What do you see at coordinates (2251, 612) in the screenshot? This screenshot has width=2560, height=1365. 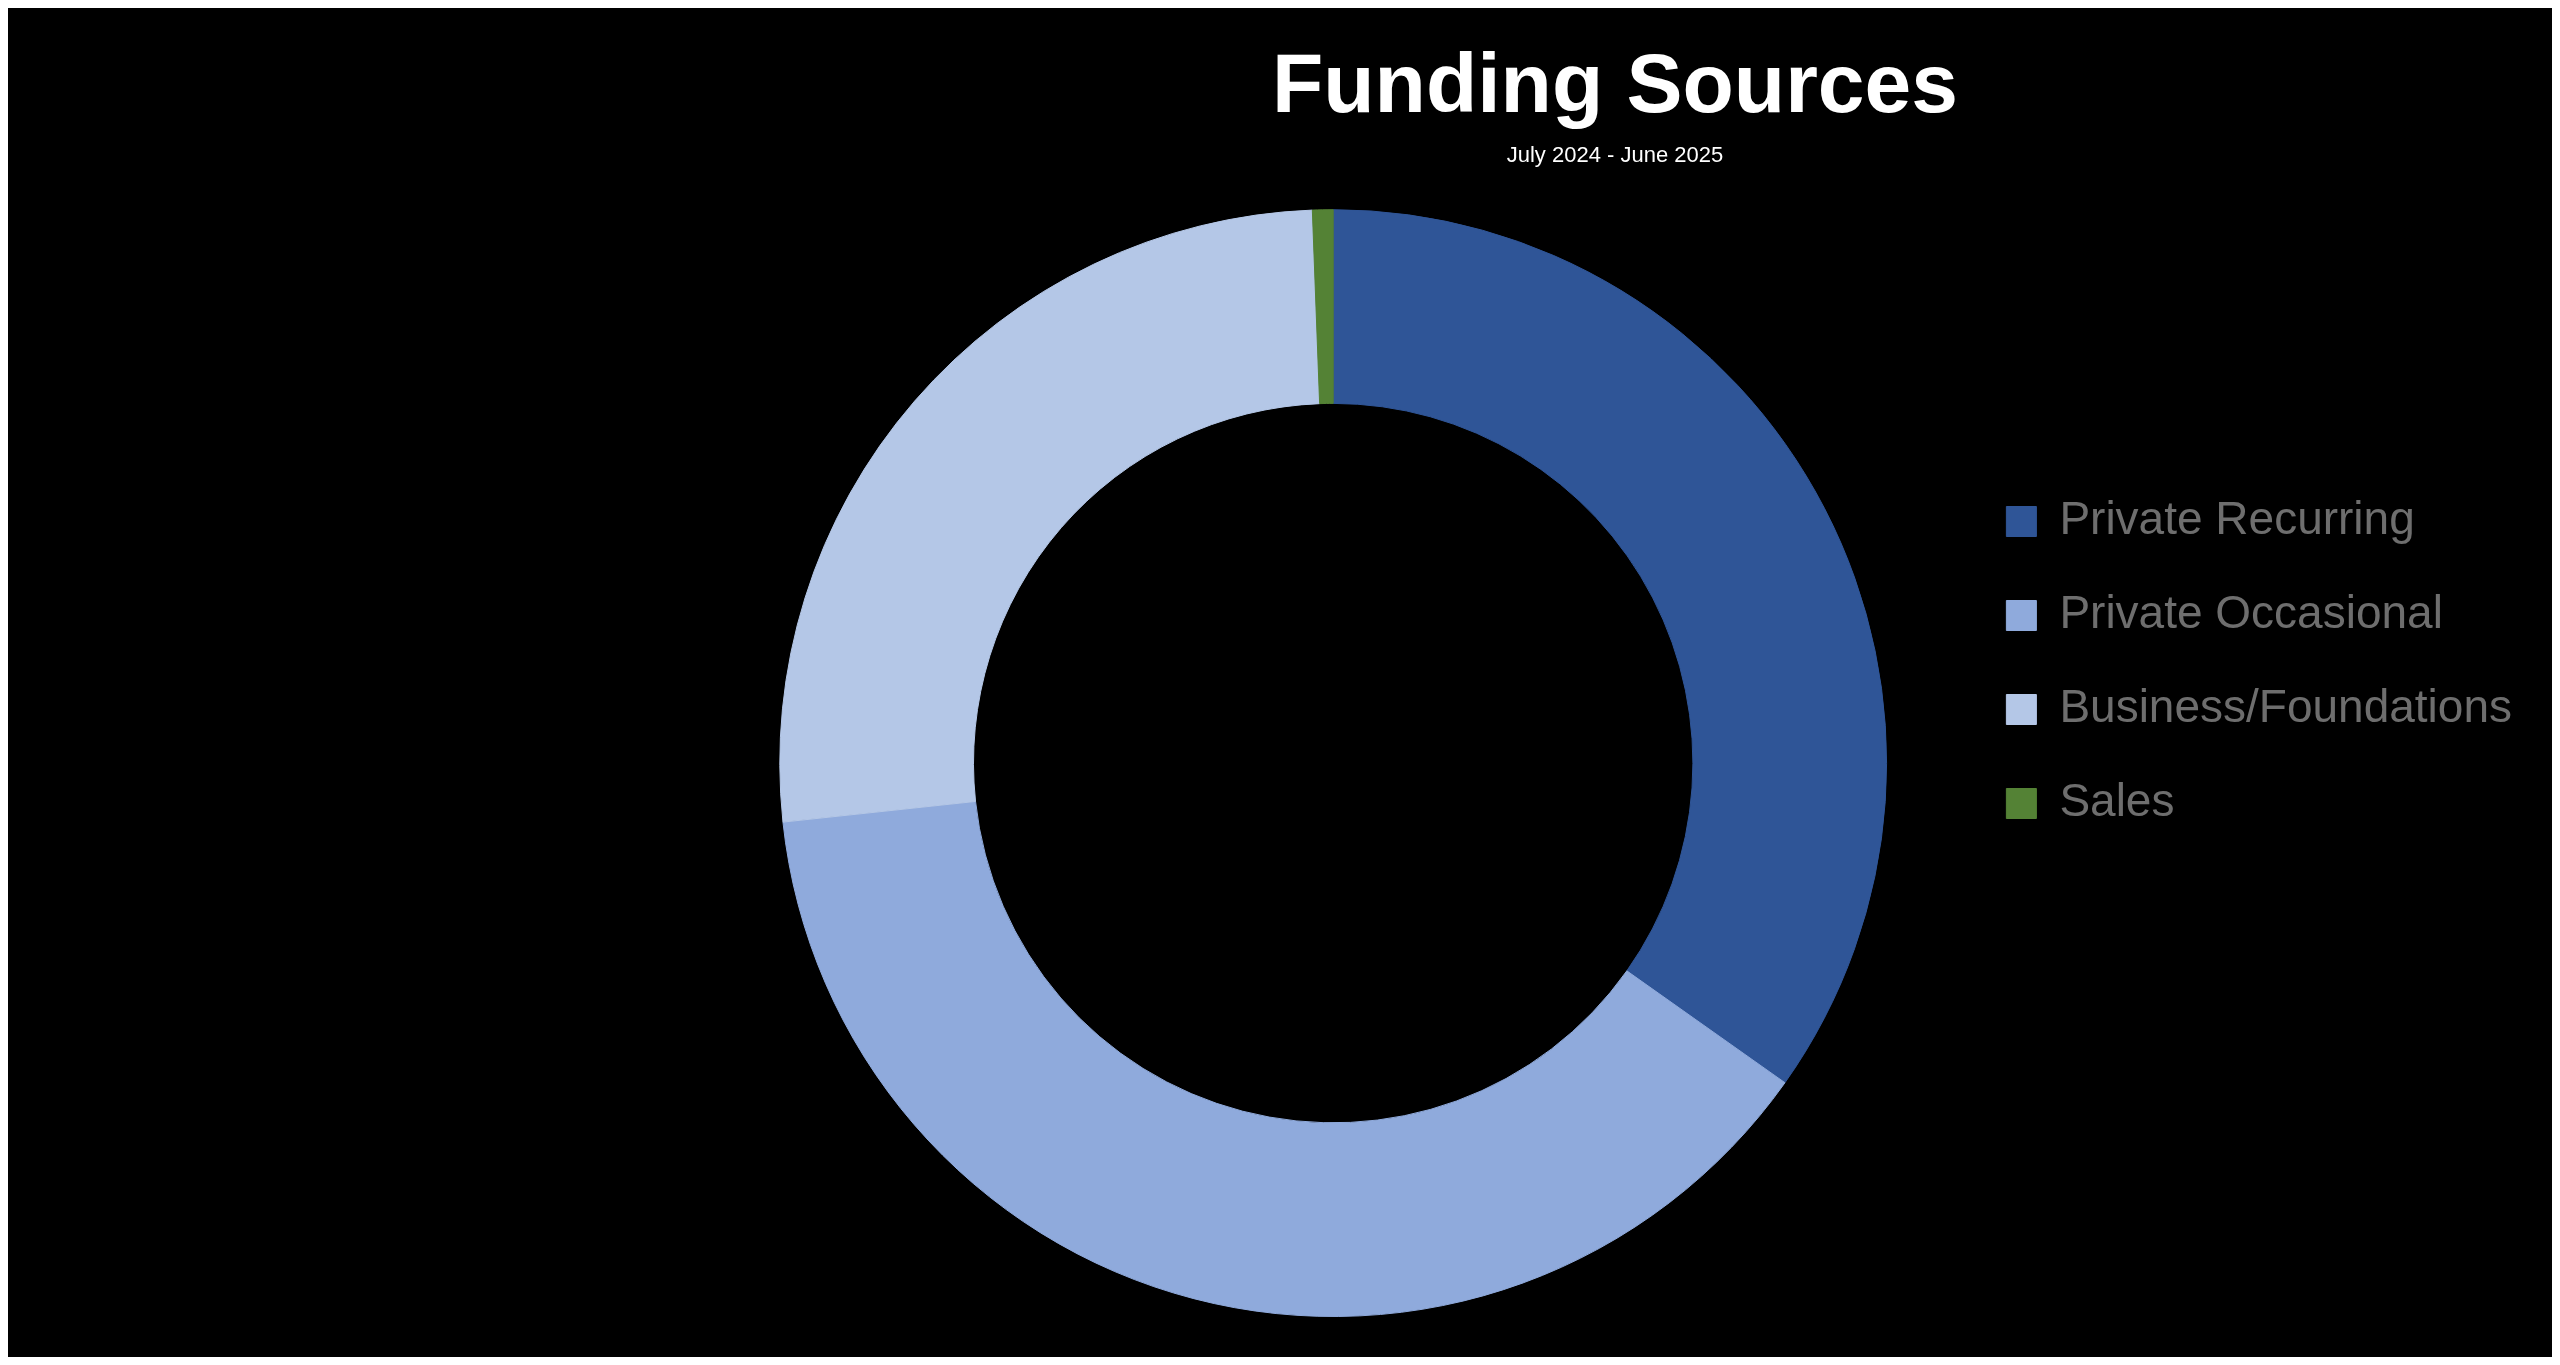 I see `legend-label: Private Occasional` at bounding box center [2251, 612].